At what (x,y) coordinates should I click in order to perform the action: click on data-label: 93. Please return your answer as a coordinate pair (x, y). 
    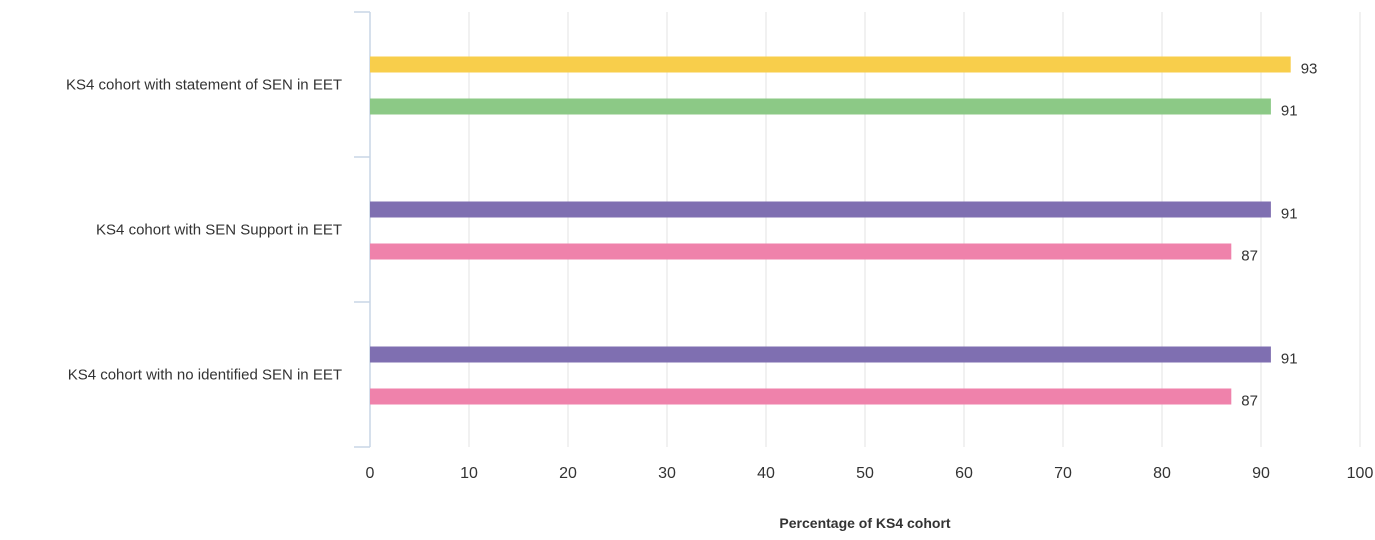
    Looking at the image, I should click on (1309, 69).